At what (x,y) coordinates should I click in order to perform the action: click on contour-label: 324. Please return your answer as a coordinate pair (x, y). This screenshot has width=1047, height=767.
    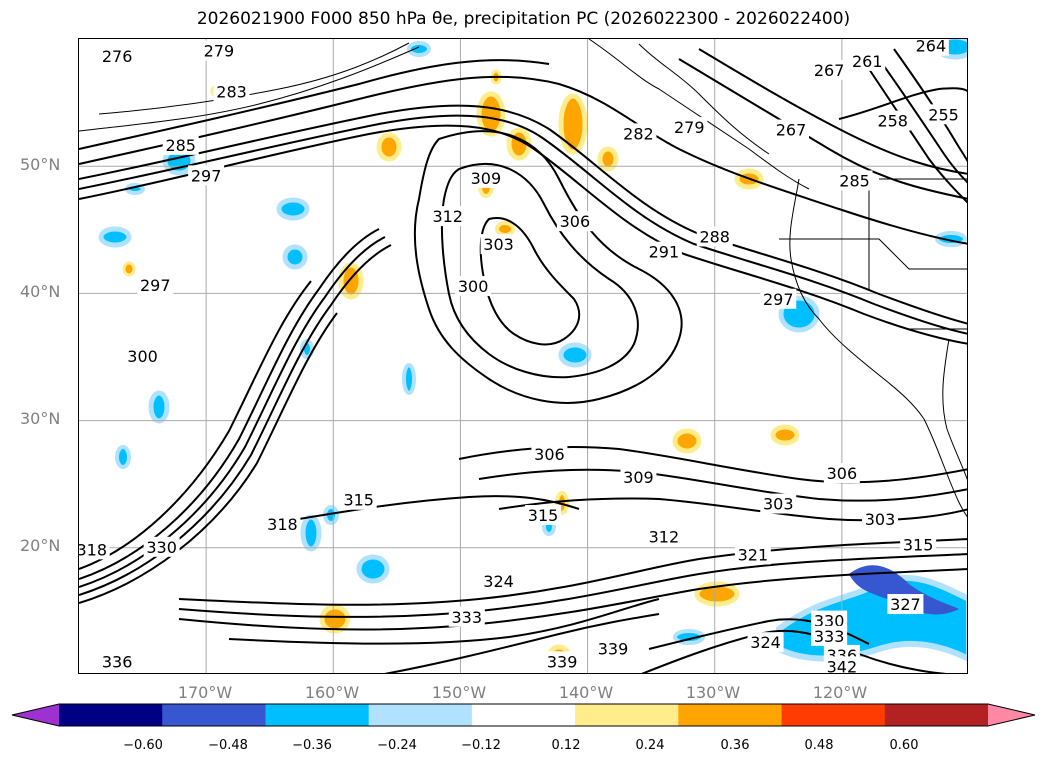
    Looking at the image, I should click on (498, 581).